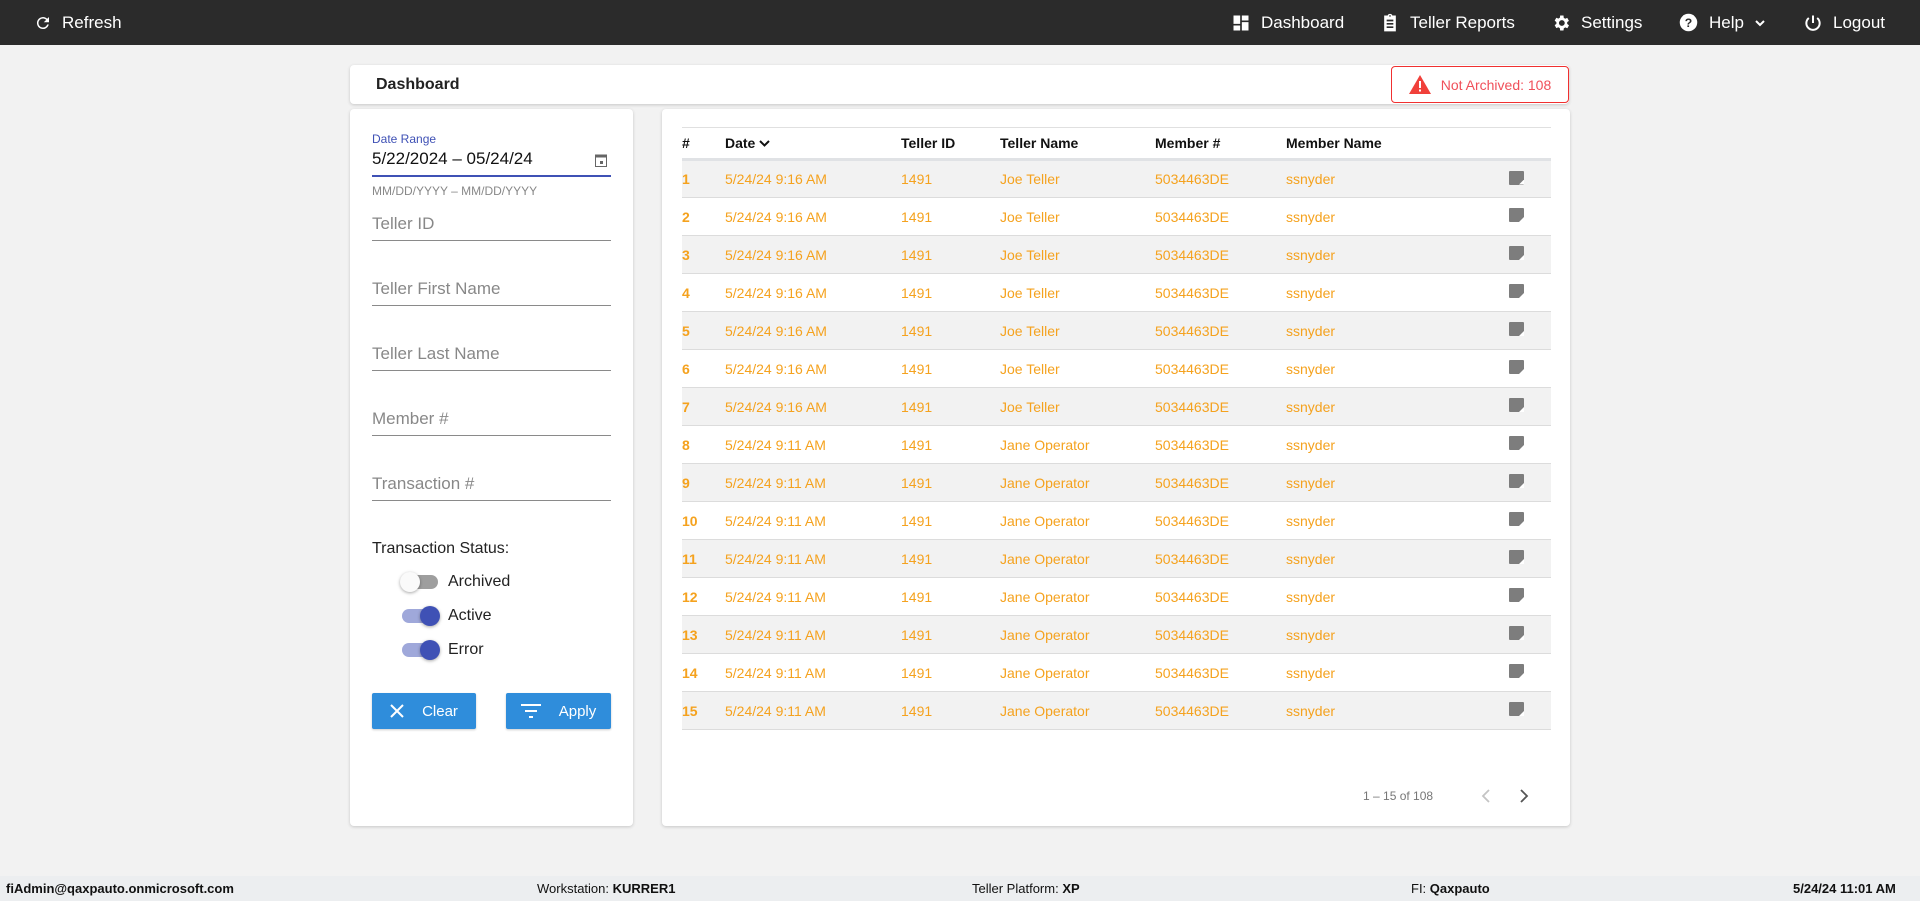  What do you see at coordinates (1596, 22) in the screenshot?
I see `nav-settings: Settings` at bounding box center [1596, 22].